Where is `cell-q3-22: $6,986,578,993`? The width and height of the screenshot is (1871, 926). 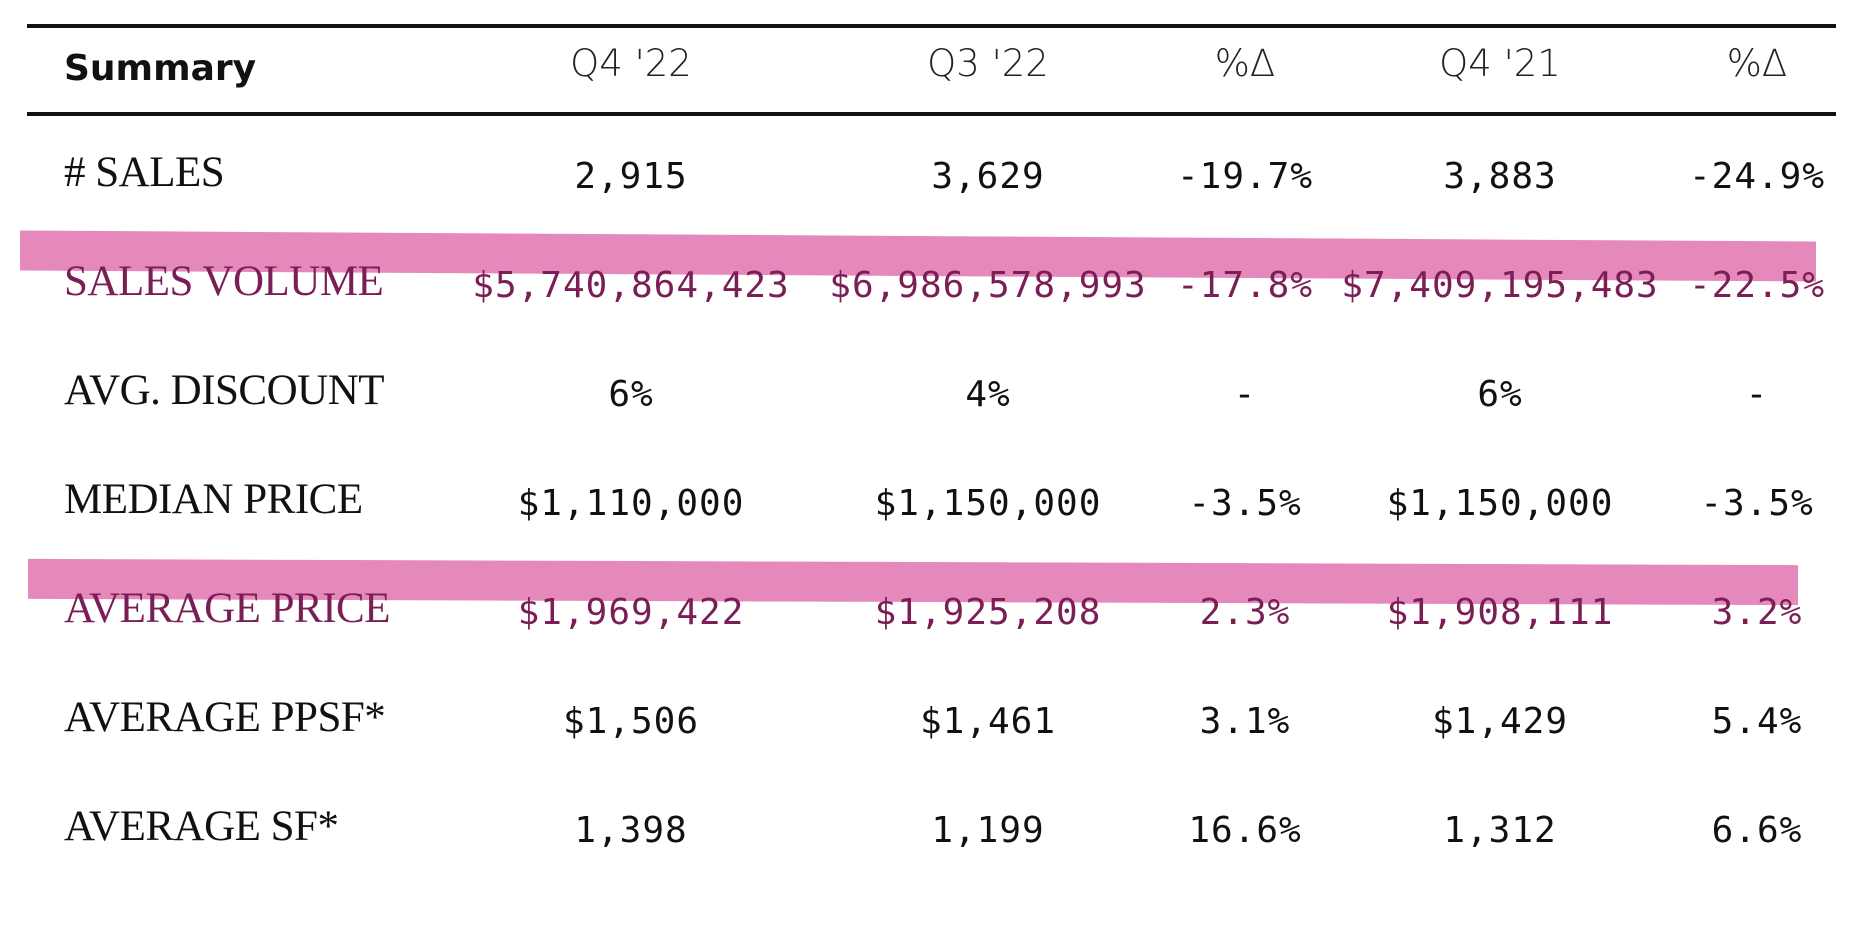 cell-q3-22: $6,986,578,993 is located at coordinates (988, 285).